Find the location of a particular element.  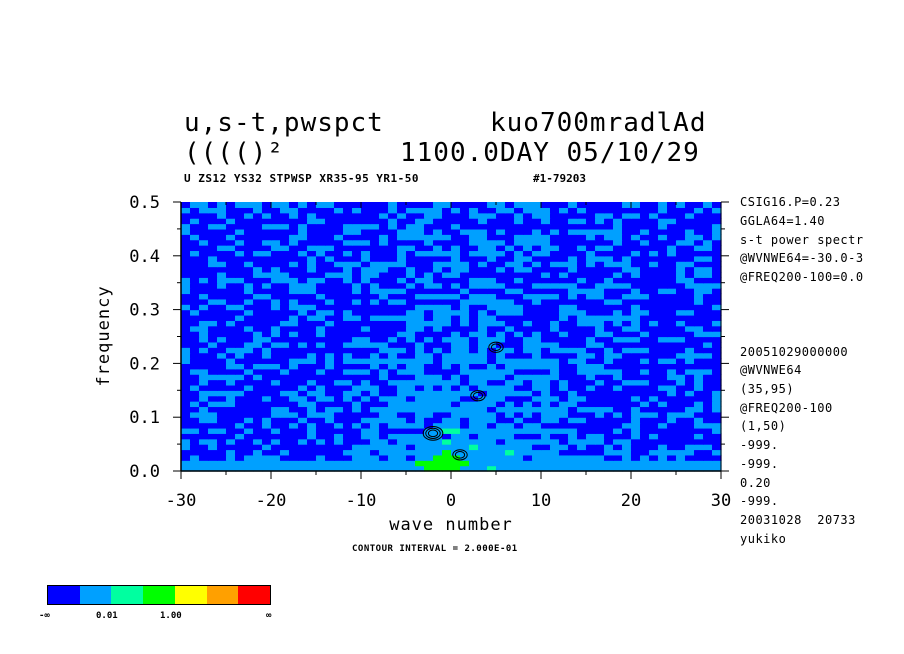

tick-label: -10 is located at coordinates (361, 501).